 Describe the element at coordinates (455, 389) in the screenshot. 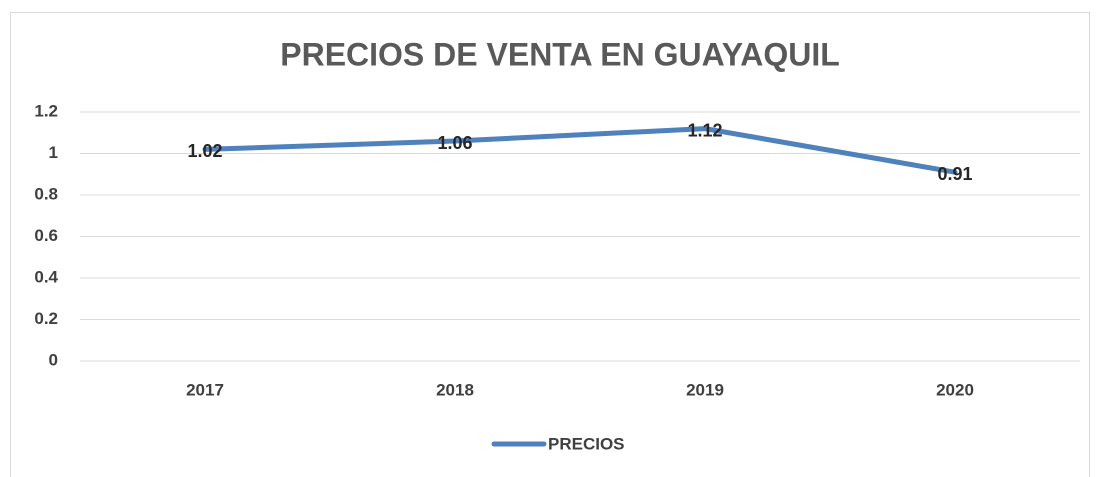

I see `x-tick-label: 2018` at that location.